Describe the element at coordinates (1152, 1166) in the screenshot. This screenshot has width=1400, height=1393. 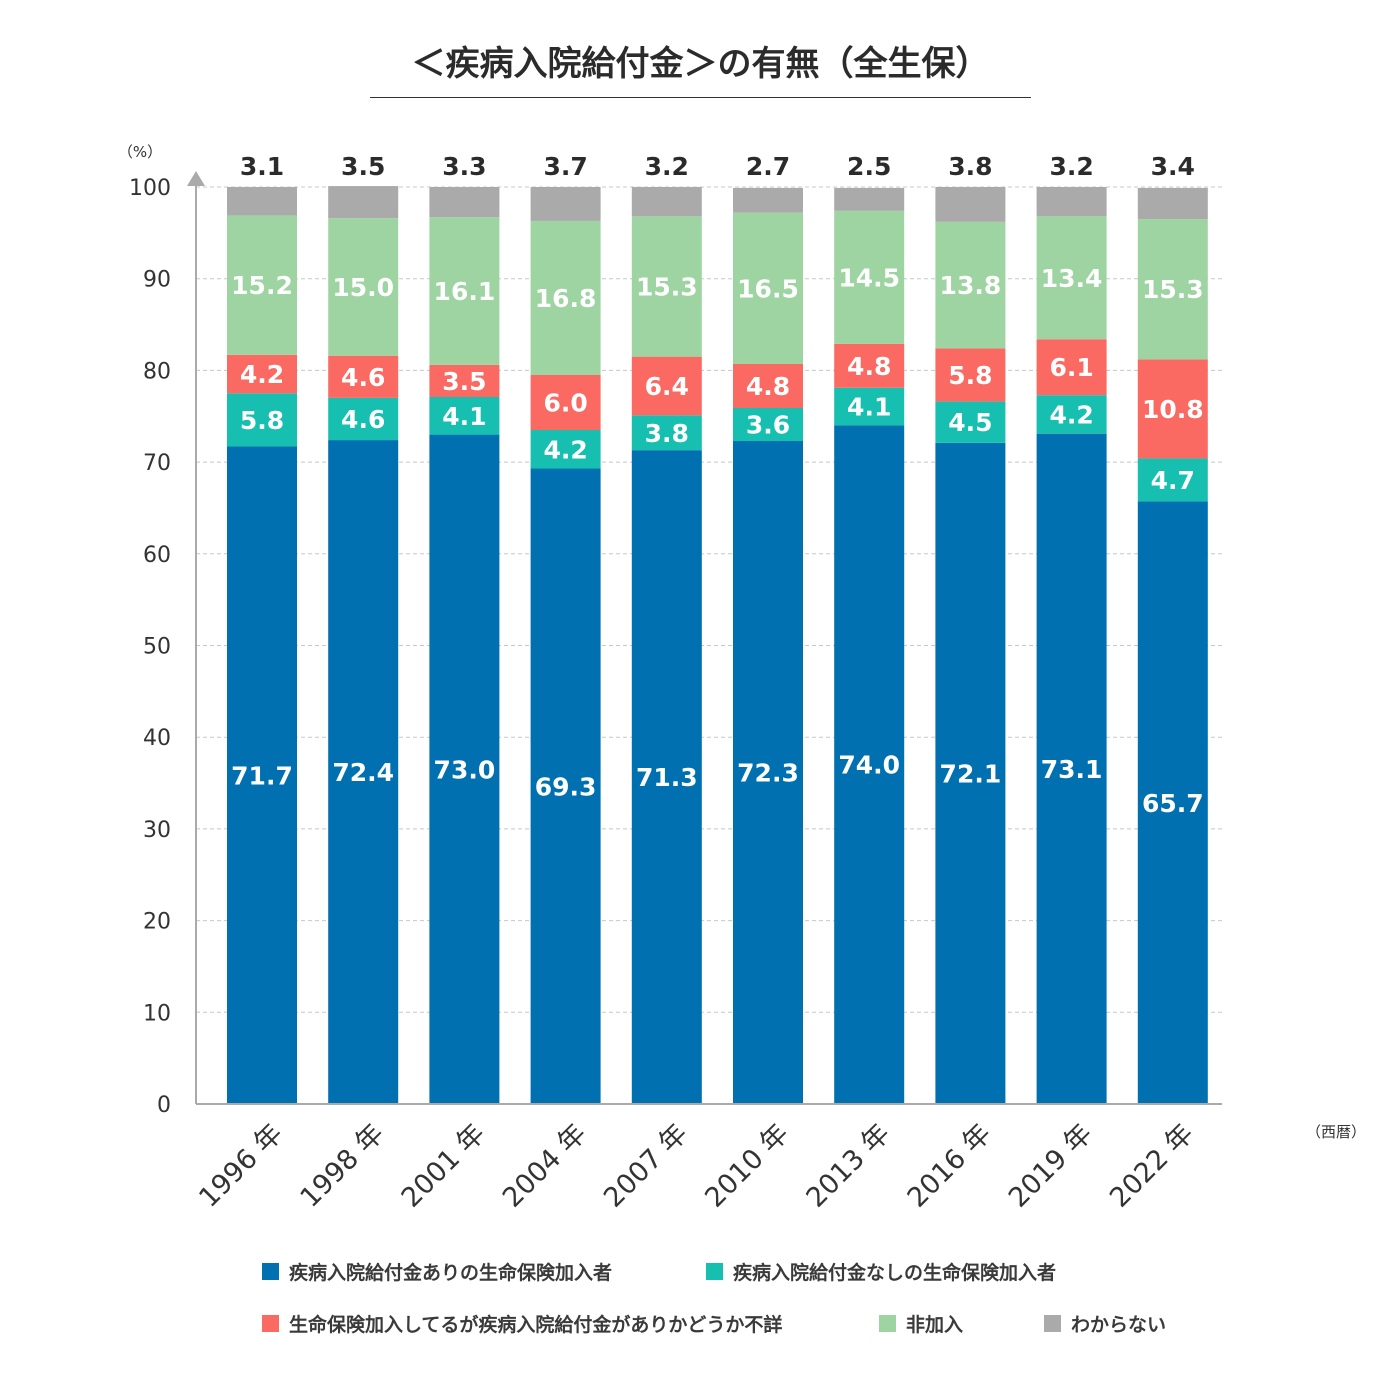
I see `x-tick-label: 2022 年` at that location.